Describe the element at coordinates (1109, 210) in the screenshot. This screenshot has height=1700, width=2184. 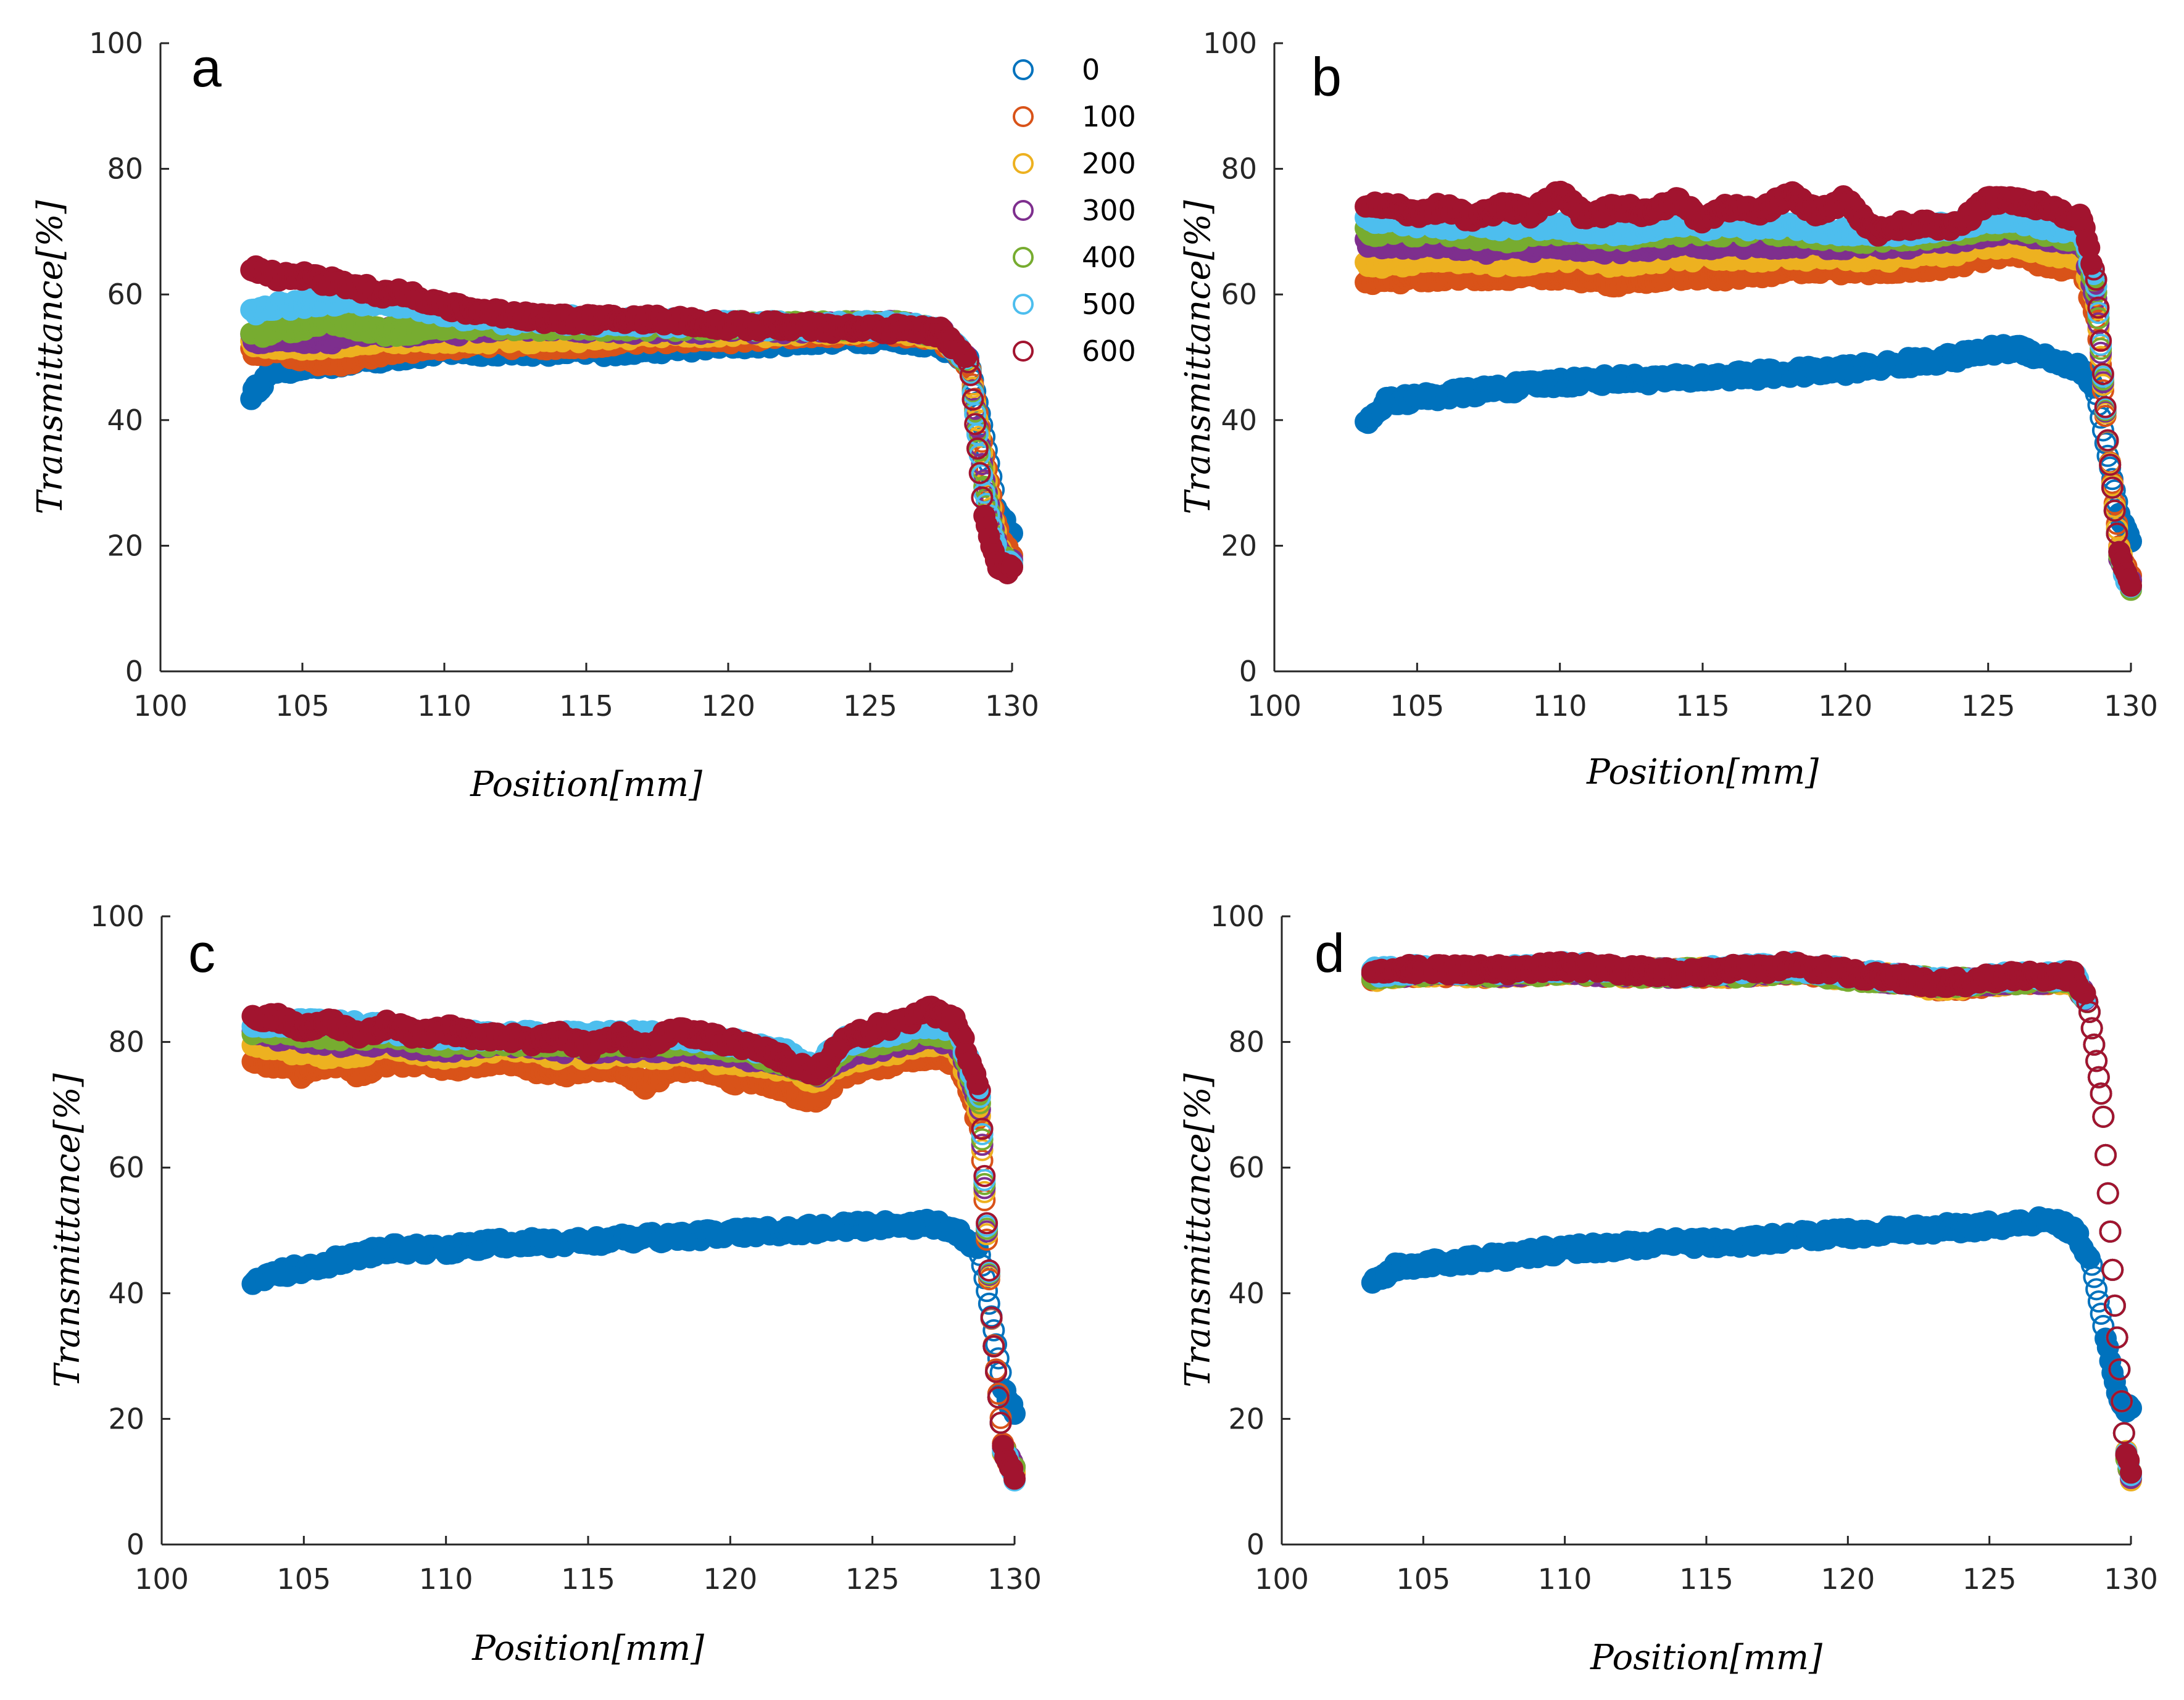
I see `legend-label: 300` at that location.